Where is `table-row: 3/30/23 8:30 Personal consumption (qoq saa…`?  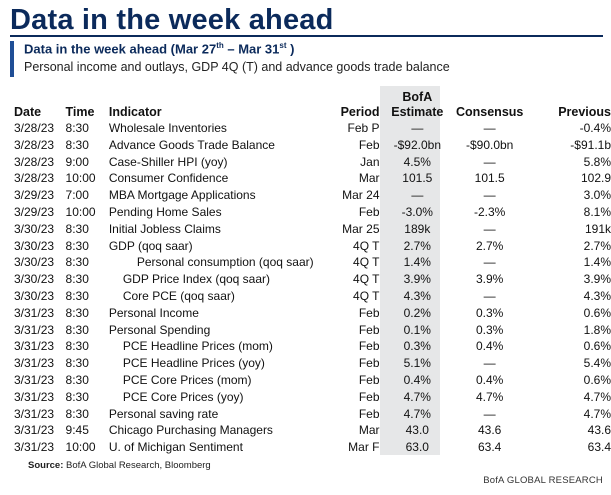
table-row: 3/30/23 8:30 Personal consumption (qoq saa… is located at coordinates (312, 262).